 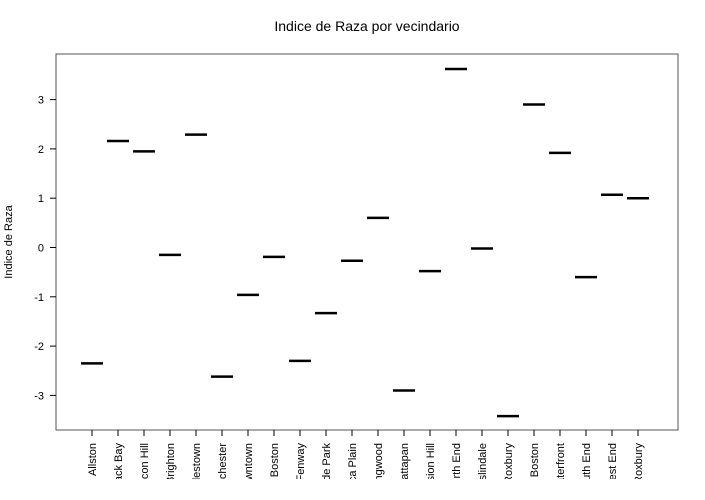 What do you see at coordinates (41, 150) in the screenshot?
I see `y-tick-label: 2` at bounding box center [41, 150].